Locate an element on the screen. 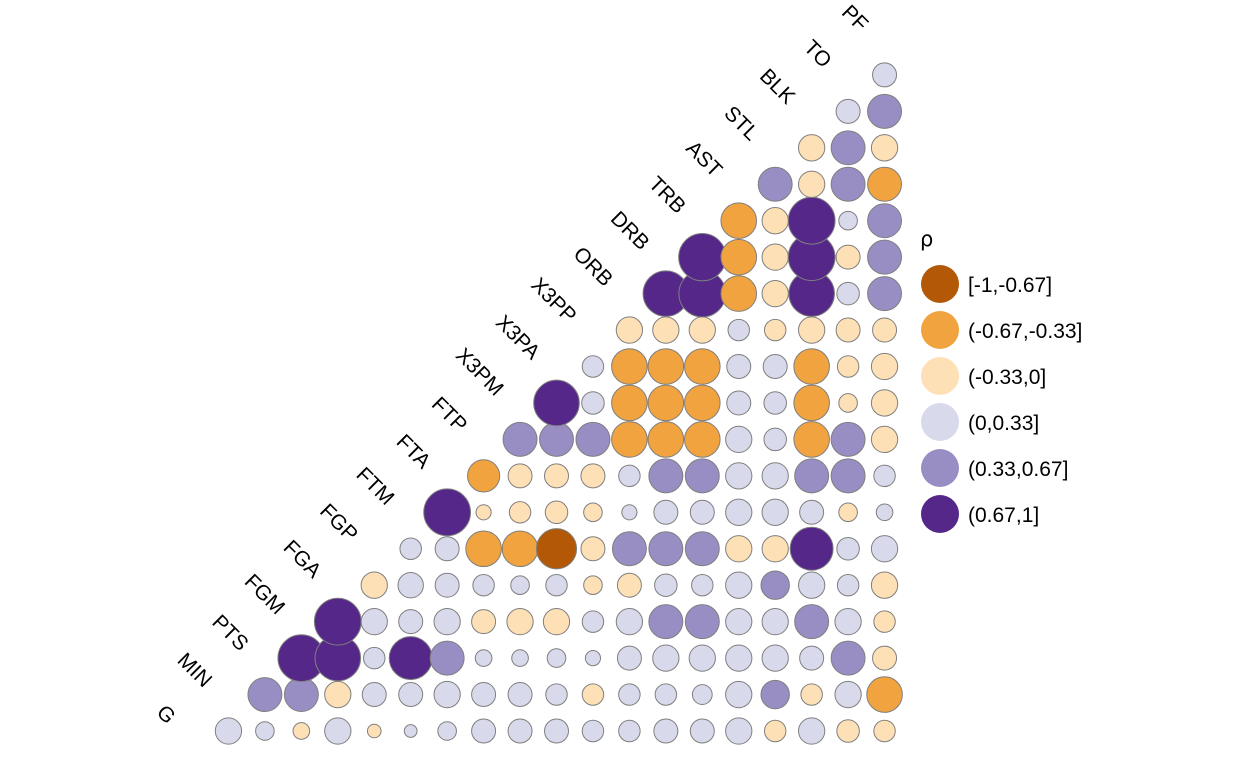 This screenshot has width=1248, height=768. corr-circle-stl-x3pm is located at coordinates (775, 403).